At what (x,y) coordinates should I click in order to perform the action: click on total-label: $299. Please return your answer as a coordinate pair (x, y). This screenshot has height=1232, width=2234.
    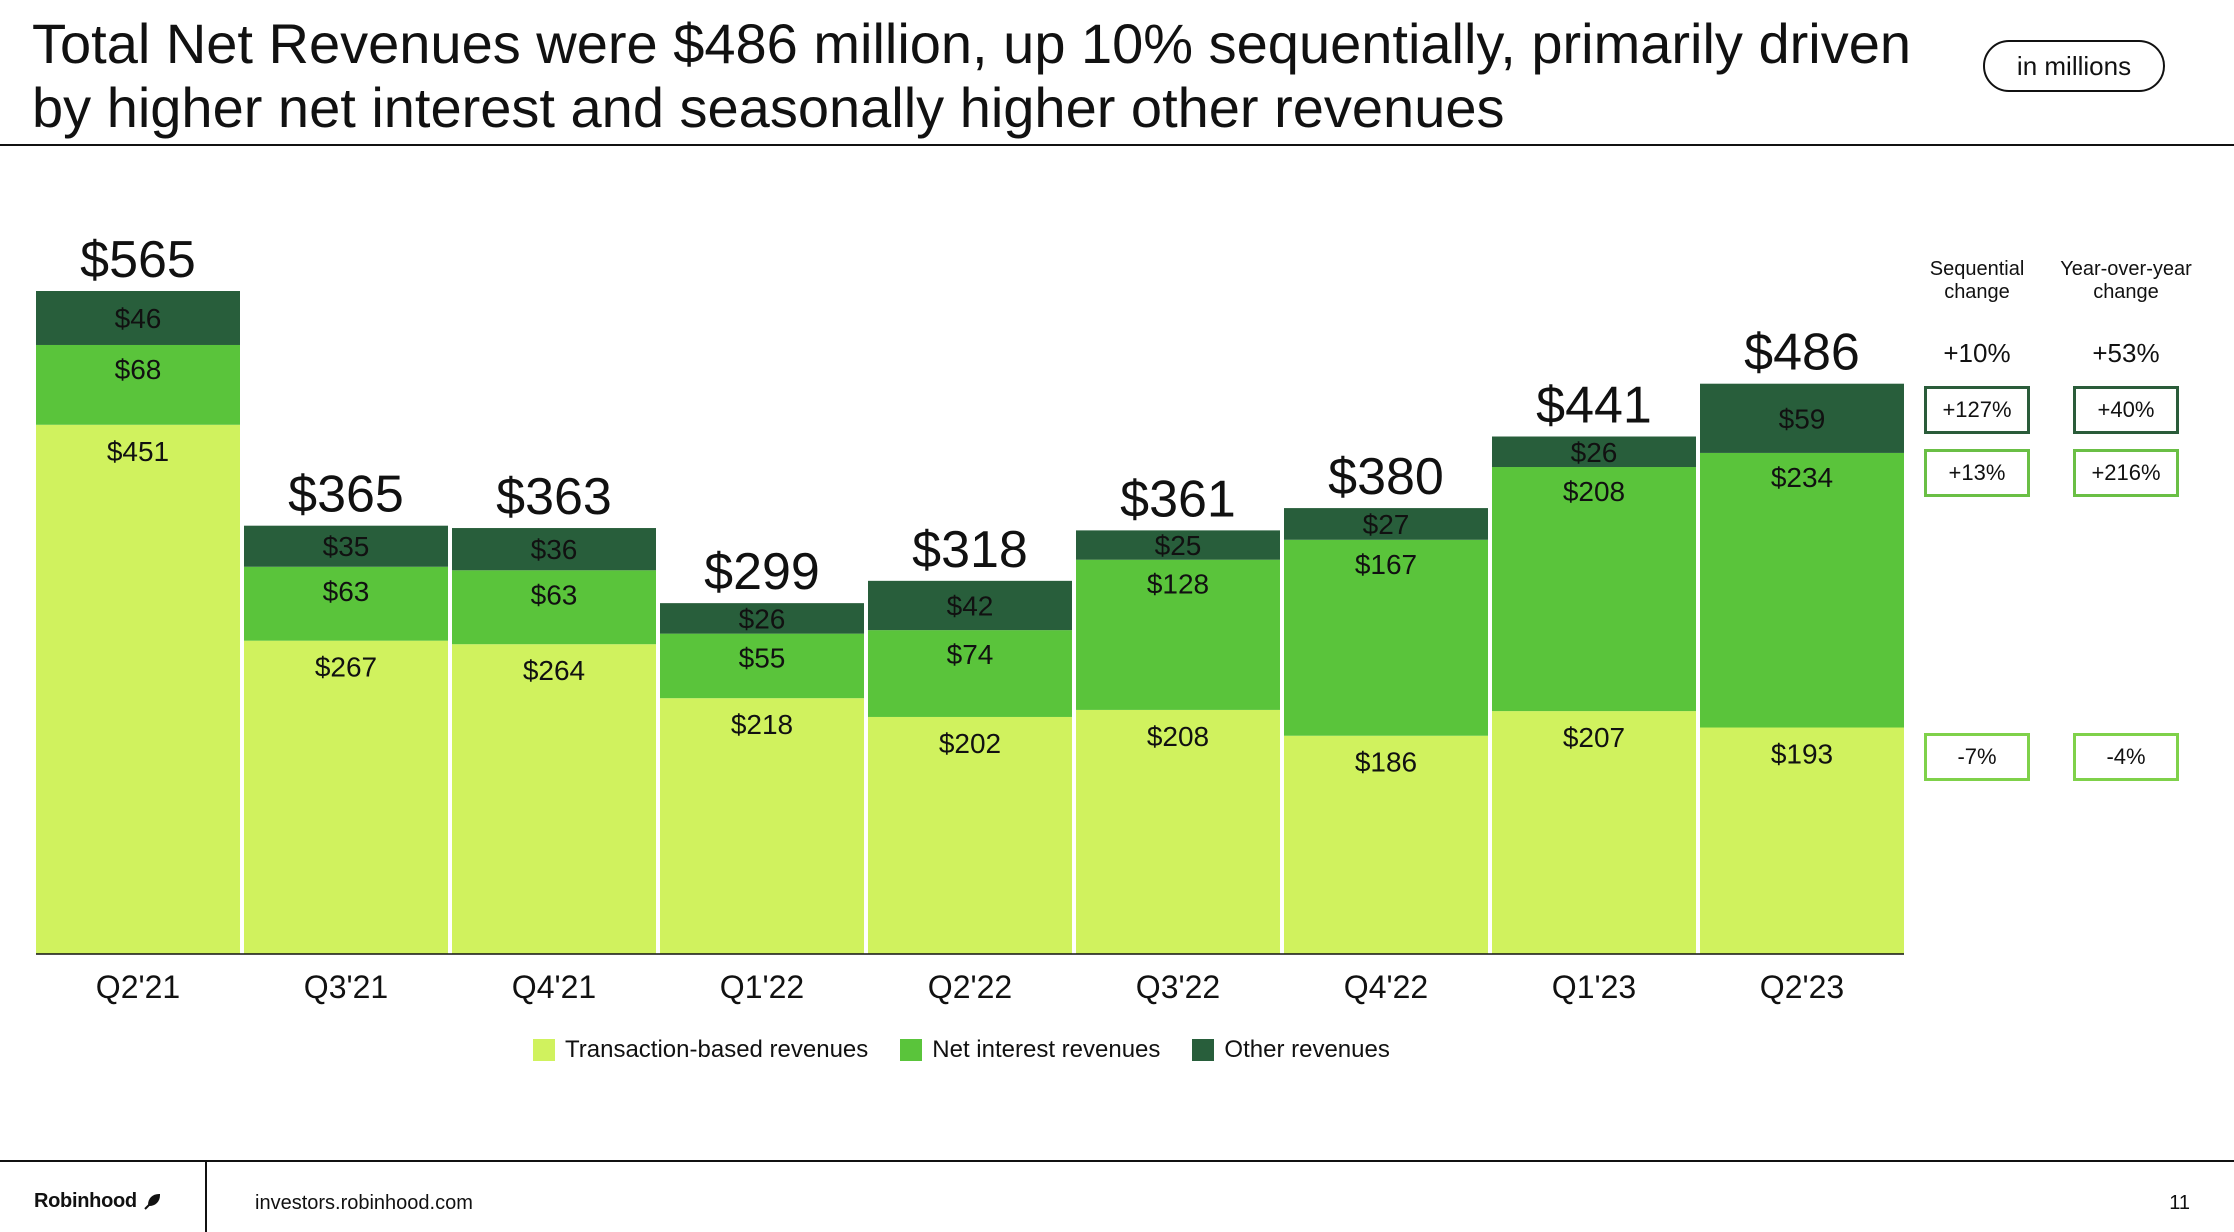
    Looking at the image, I should click on (762, 572).